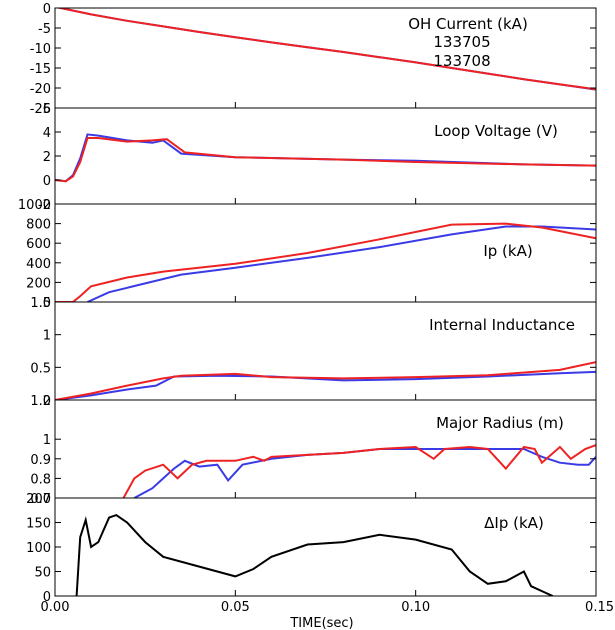  I want to click on panel-title: OH Current (kA), so click(468, 24).